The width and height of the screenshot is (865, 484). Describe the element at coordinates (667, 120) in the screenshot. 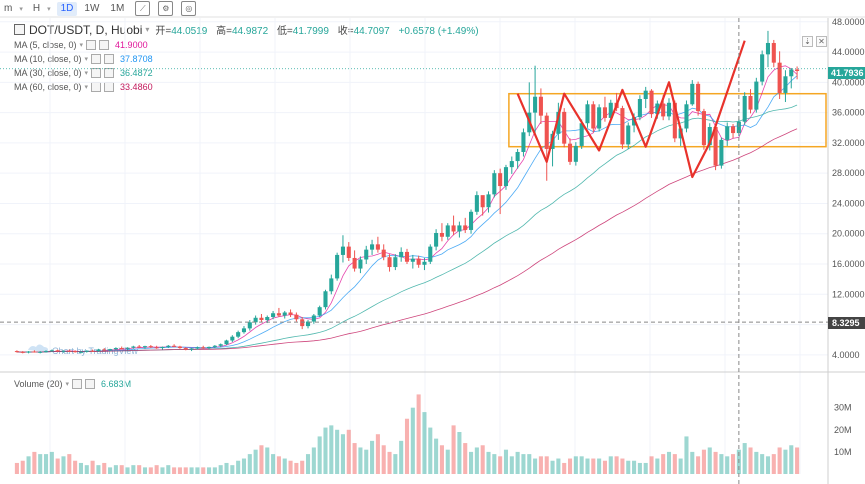

I see `consolidation-box` at that location.